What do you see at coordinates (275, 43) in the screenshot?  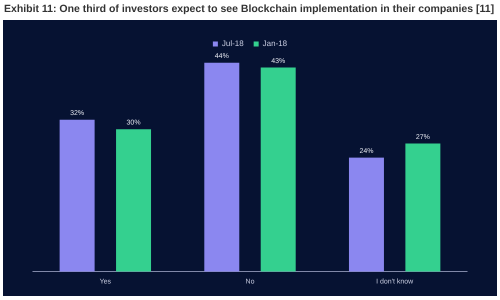 I see `legend-label: Jan-18` at bounding box center [275, 43].